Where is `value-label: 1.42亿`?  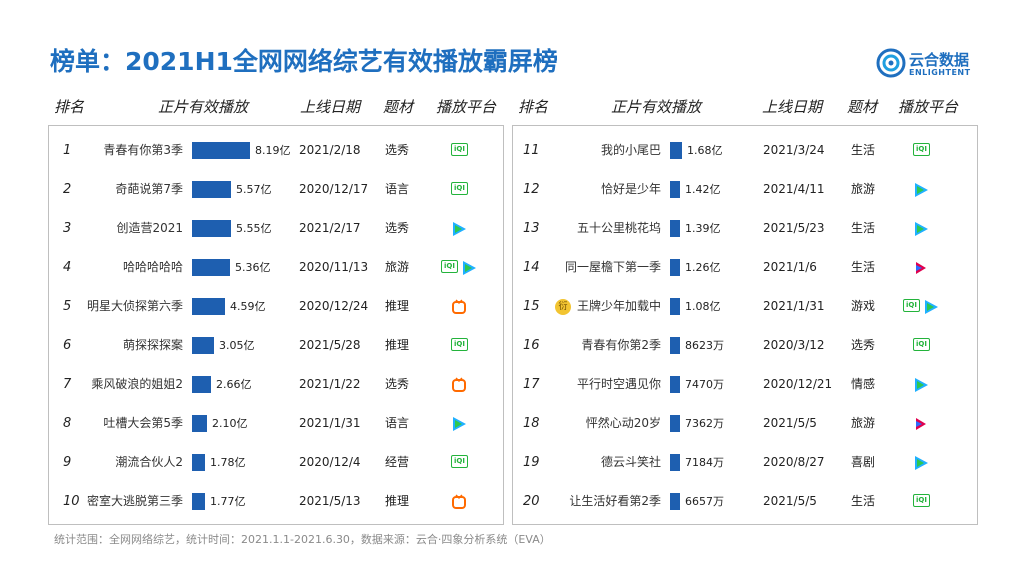 value-label: 1.42亿 is located at coordinates (703, 189).